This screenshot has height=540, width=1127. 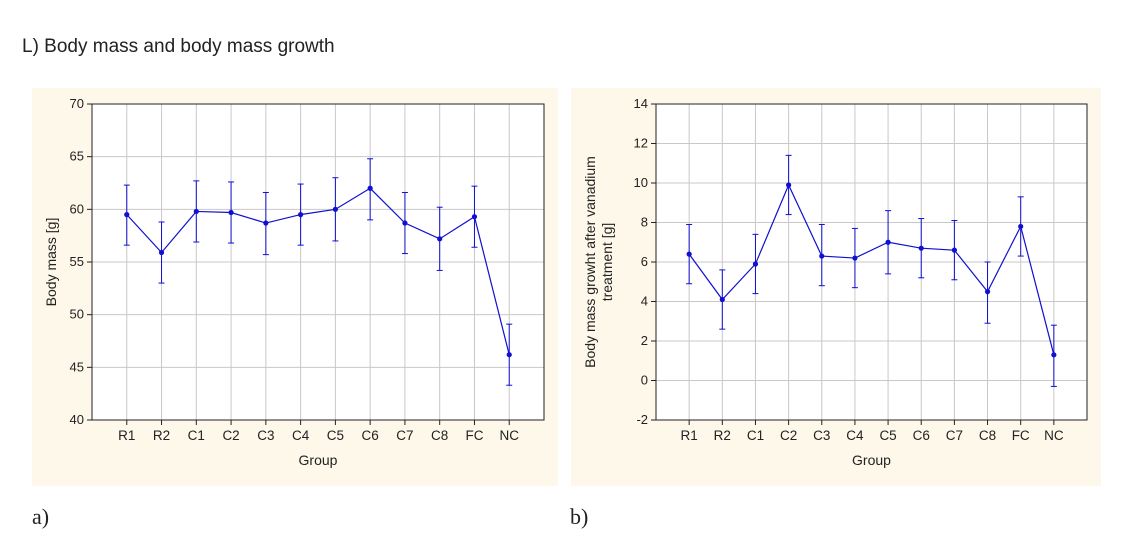 What do you see at coordinates (641, 143) in the screenshot?
I see `y-tick-label: 12` at bounding box center [641, 143].